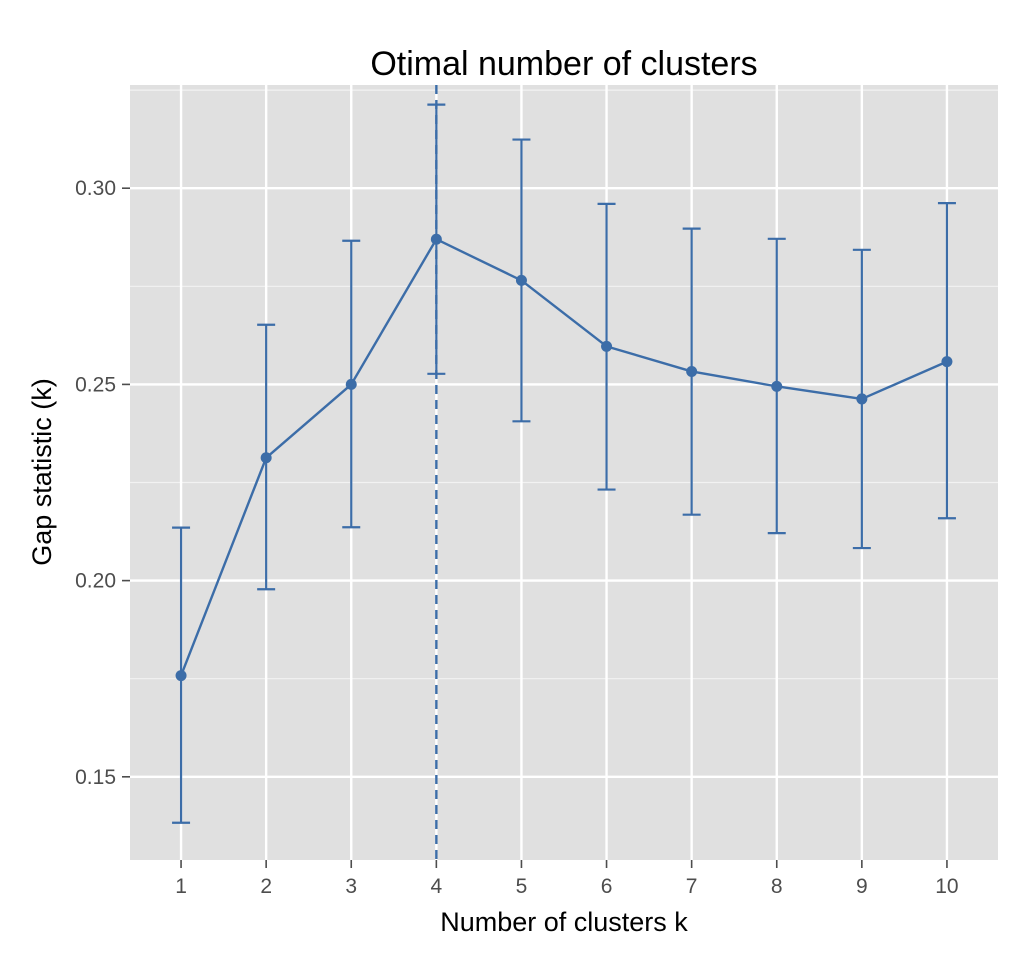  Describe the element at coordinates (95, 188) in the screenshot. I see `y-tick-label: 0.30` at that location.